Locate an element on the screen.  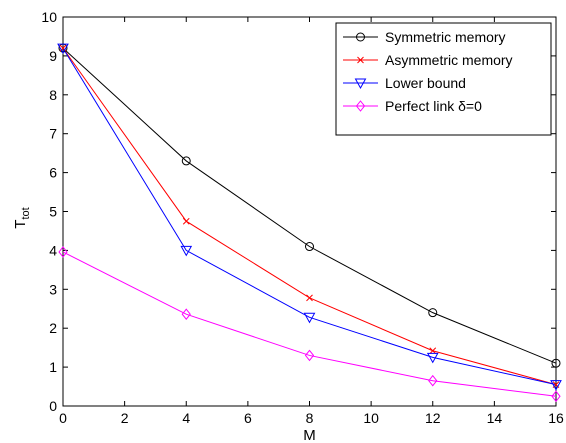
x-tick-label: 6 is located at coordinates (248, 418).